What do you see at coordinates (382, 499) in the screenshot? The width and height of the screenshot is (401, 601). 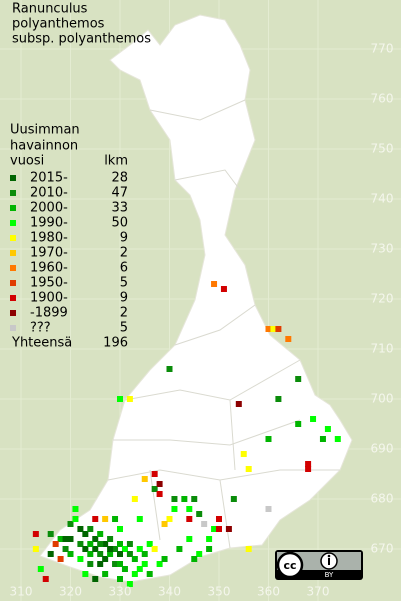 I see `northing-label: 680` at bounding box center [382, 499].